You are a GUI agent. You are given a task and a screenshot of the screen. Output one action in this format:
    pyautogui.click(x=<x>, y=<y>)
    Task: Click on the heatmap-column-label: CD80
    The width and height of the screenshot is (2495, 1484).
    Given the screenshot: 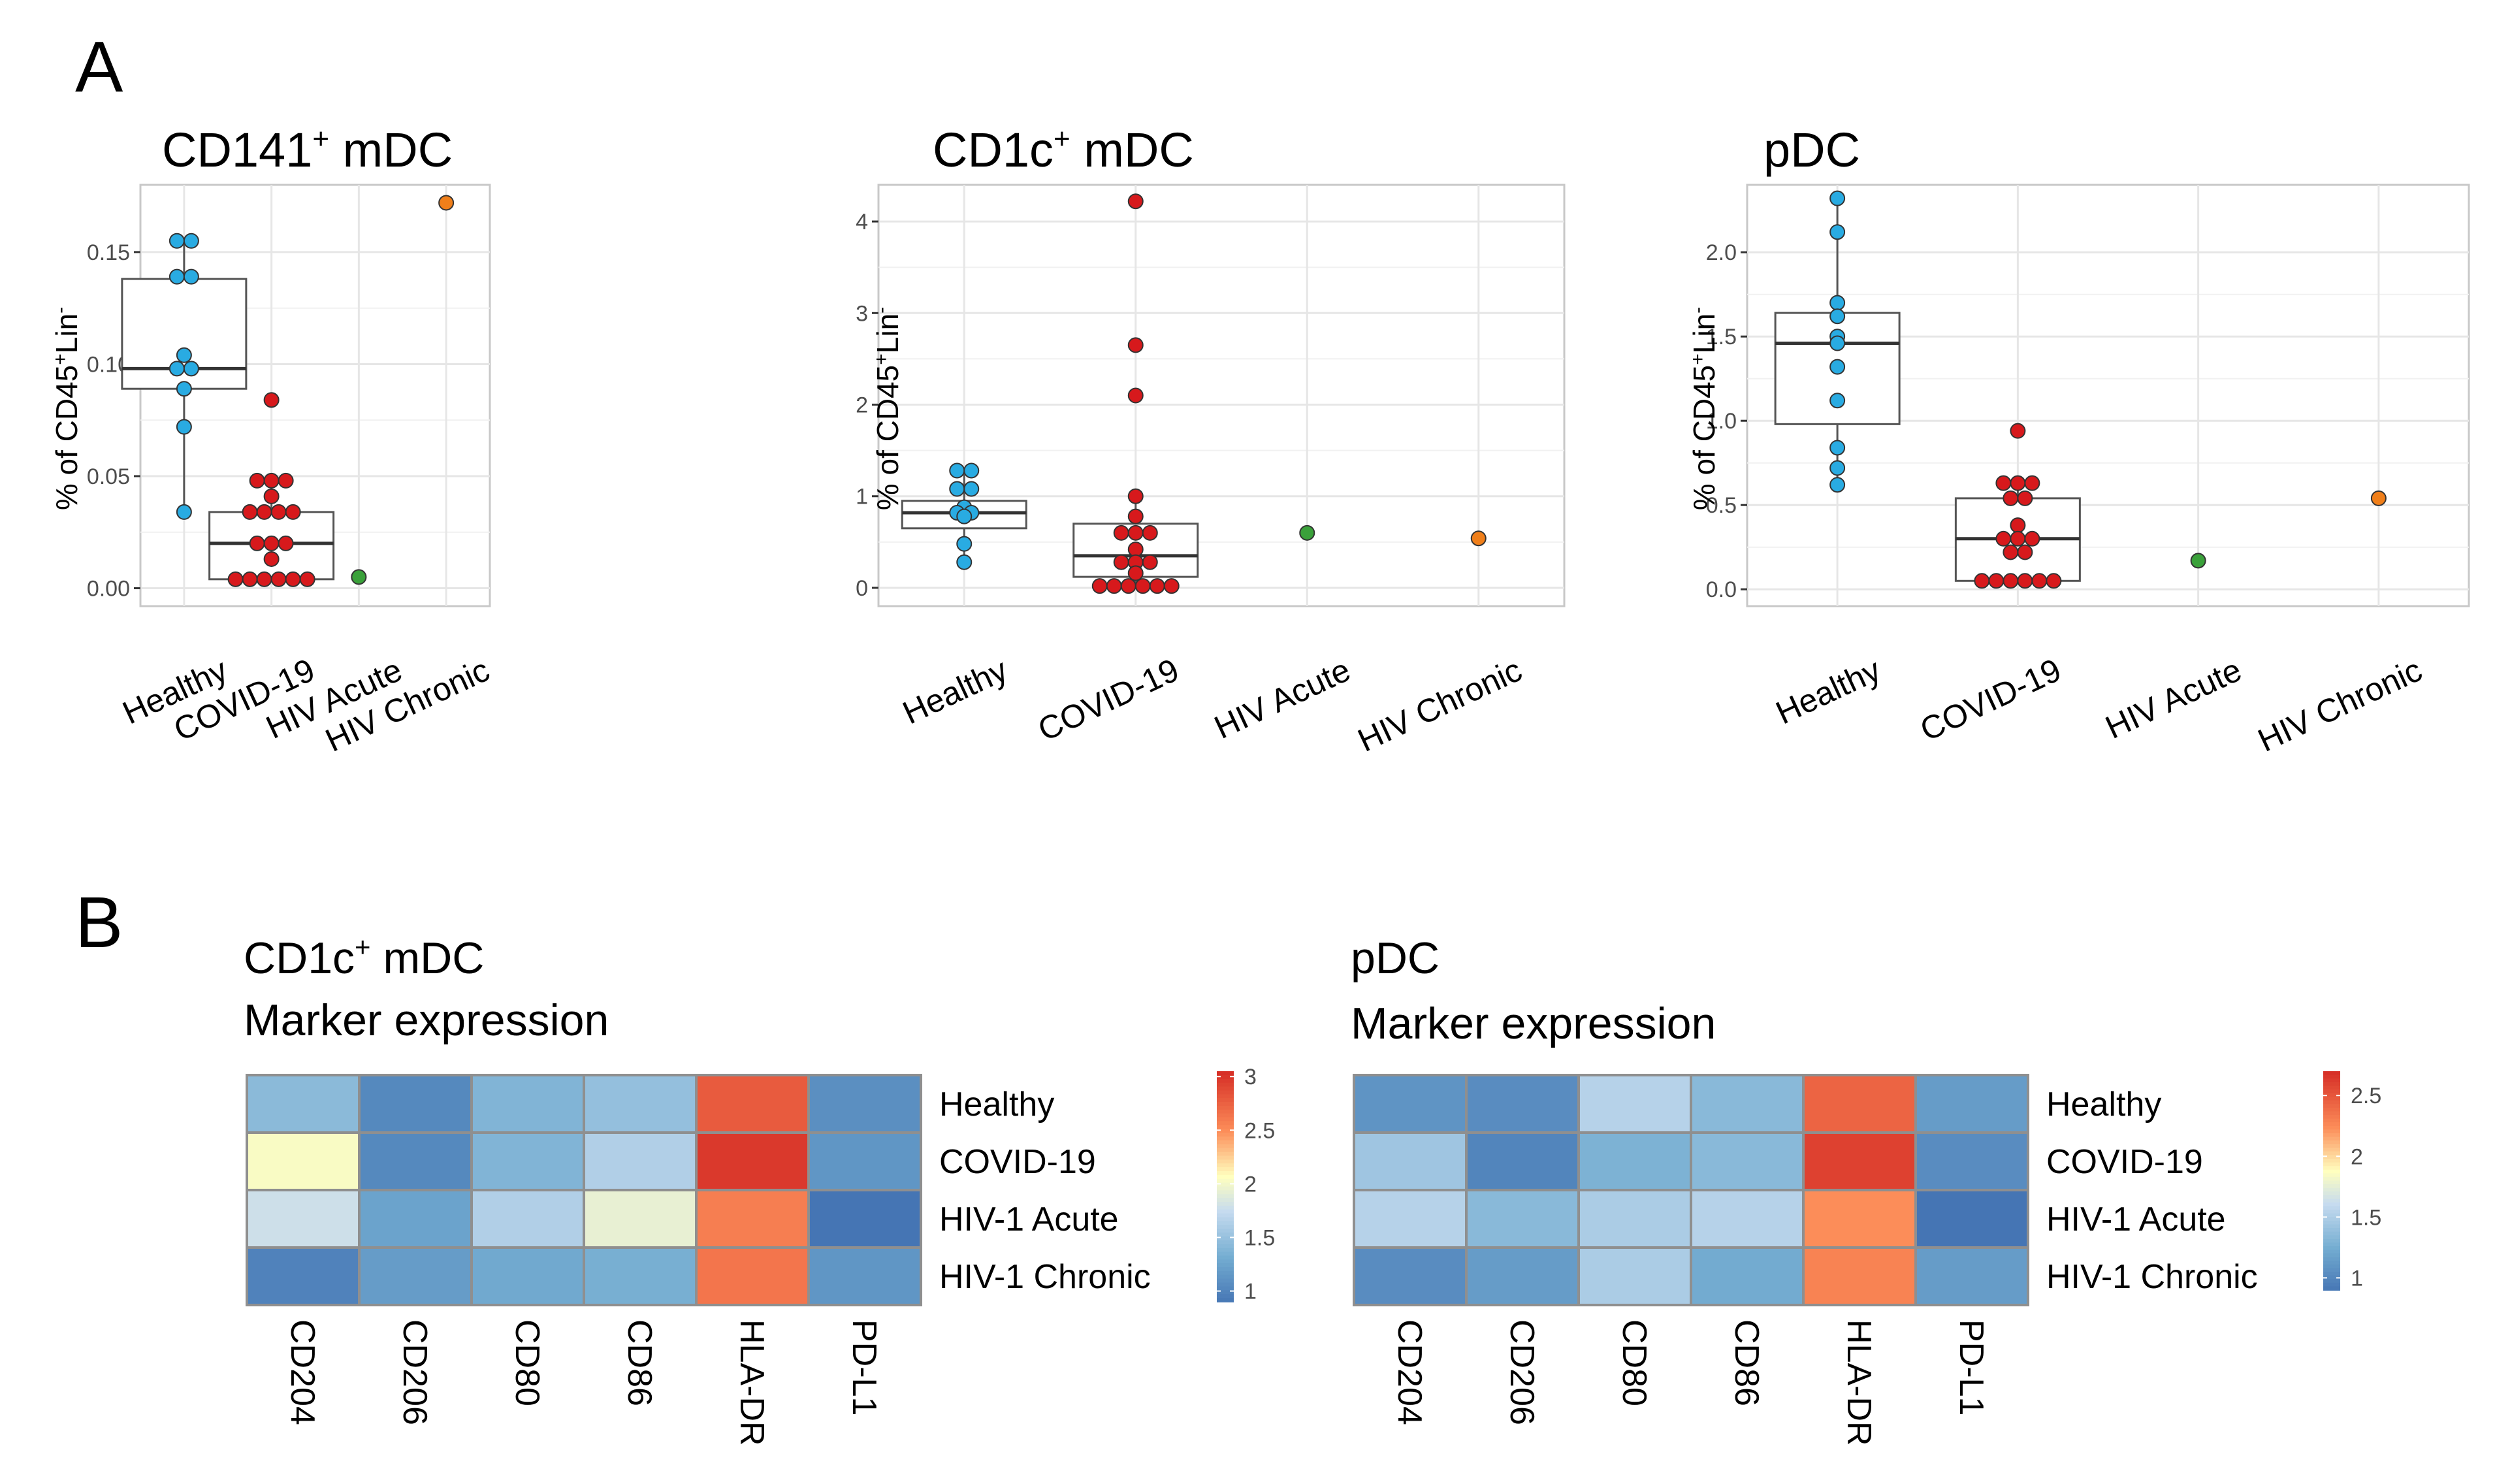 What is the action you would take?
    pyautogui.click(x=527, y=1362)
    